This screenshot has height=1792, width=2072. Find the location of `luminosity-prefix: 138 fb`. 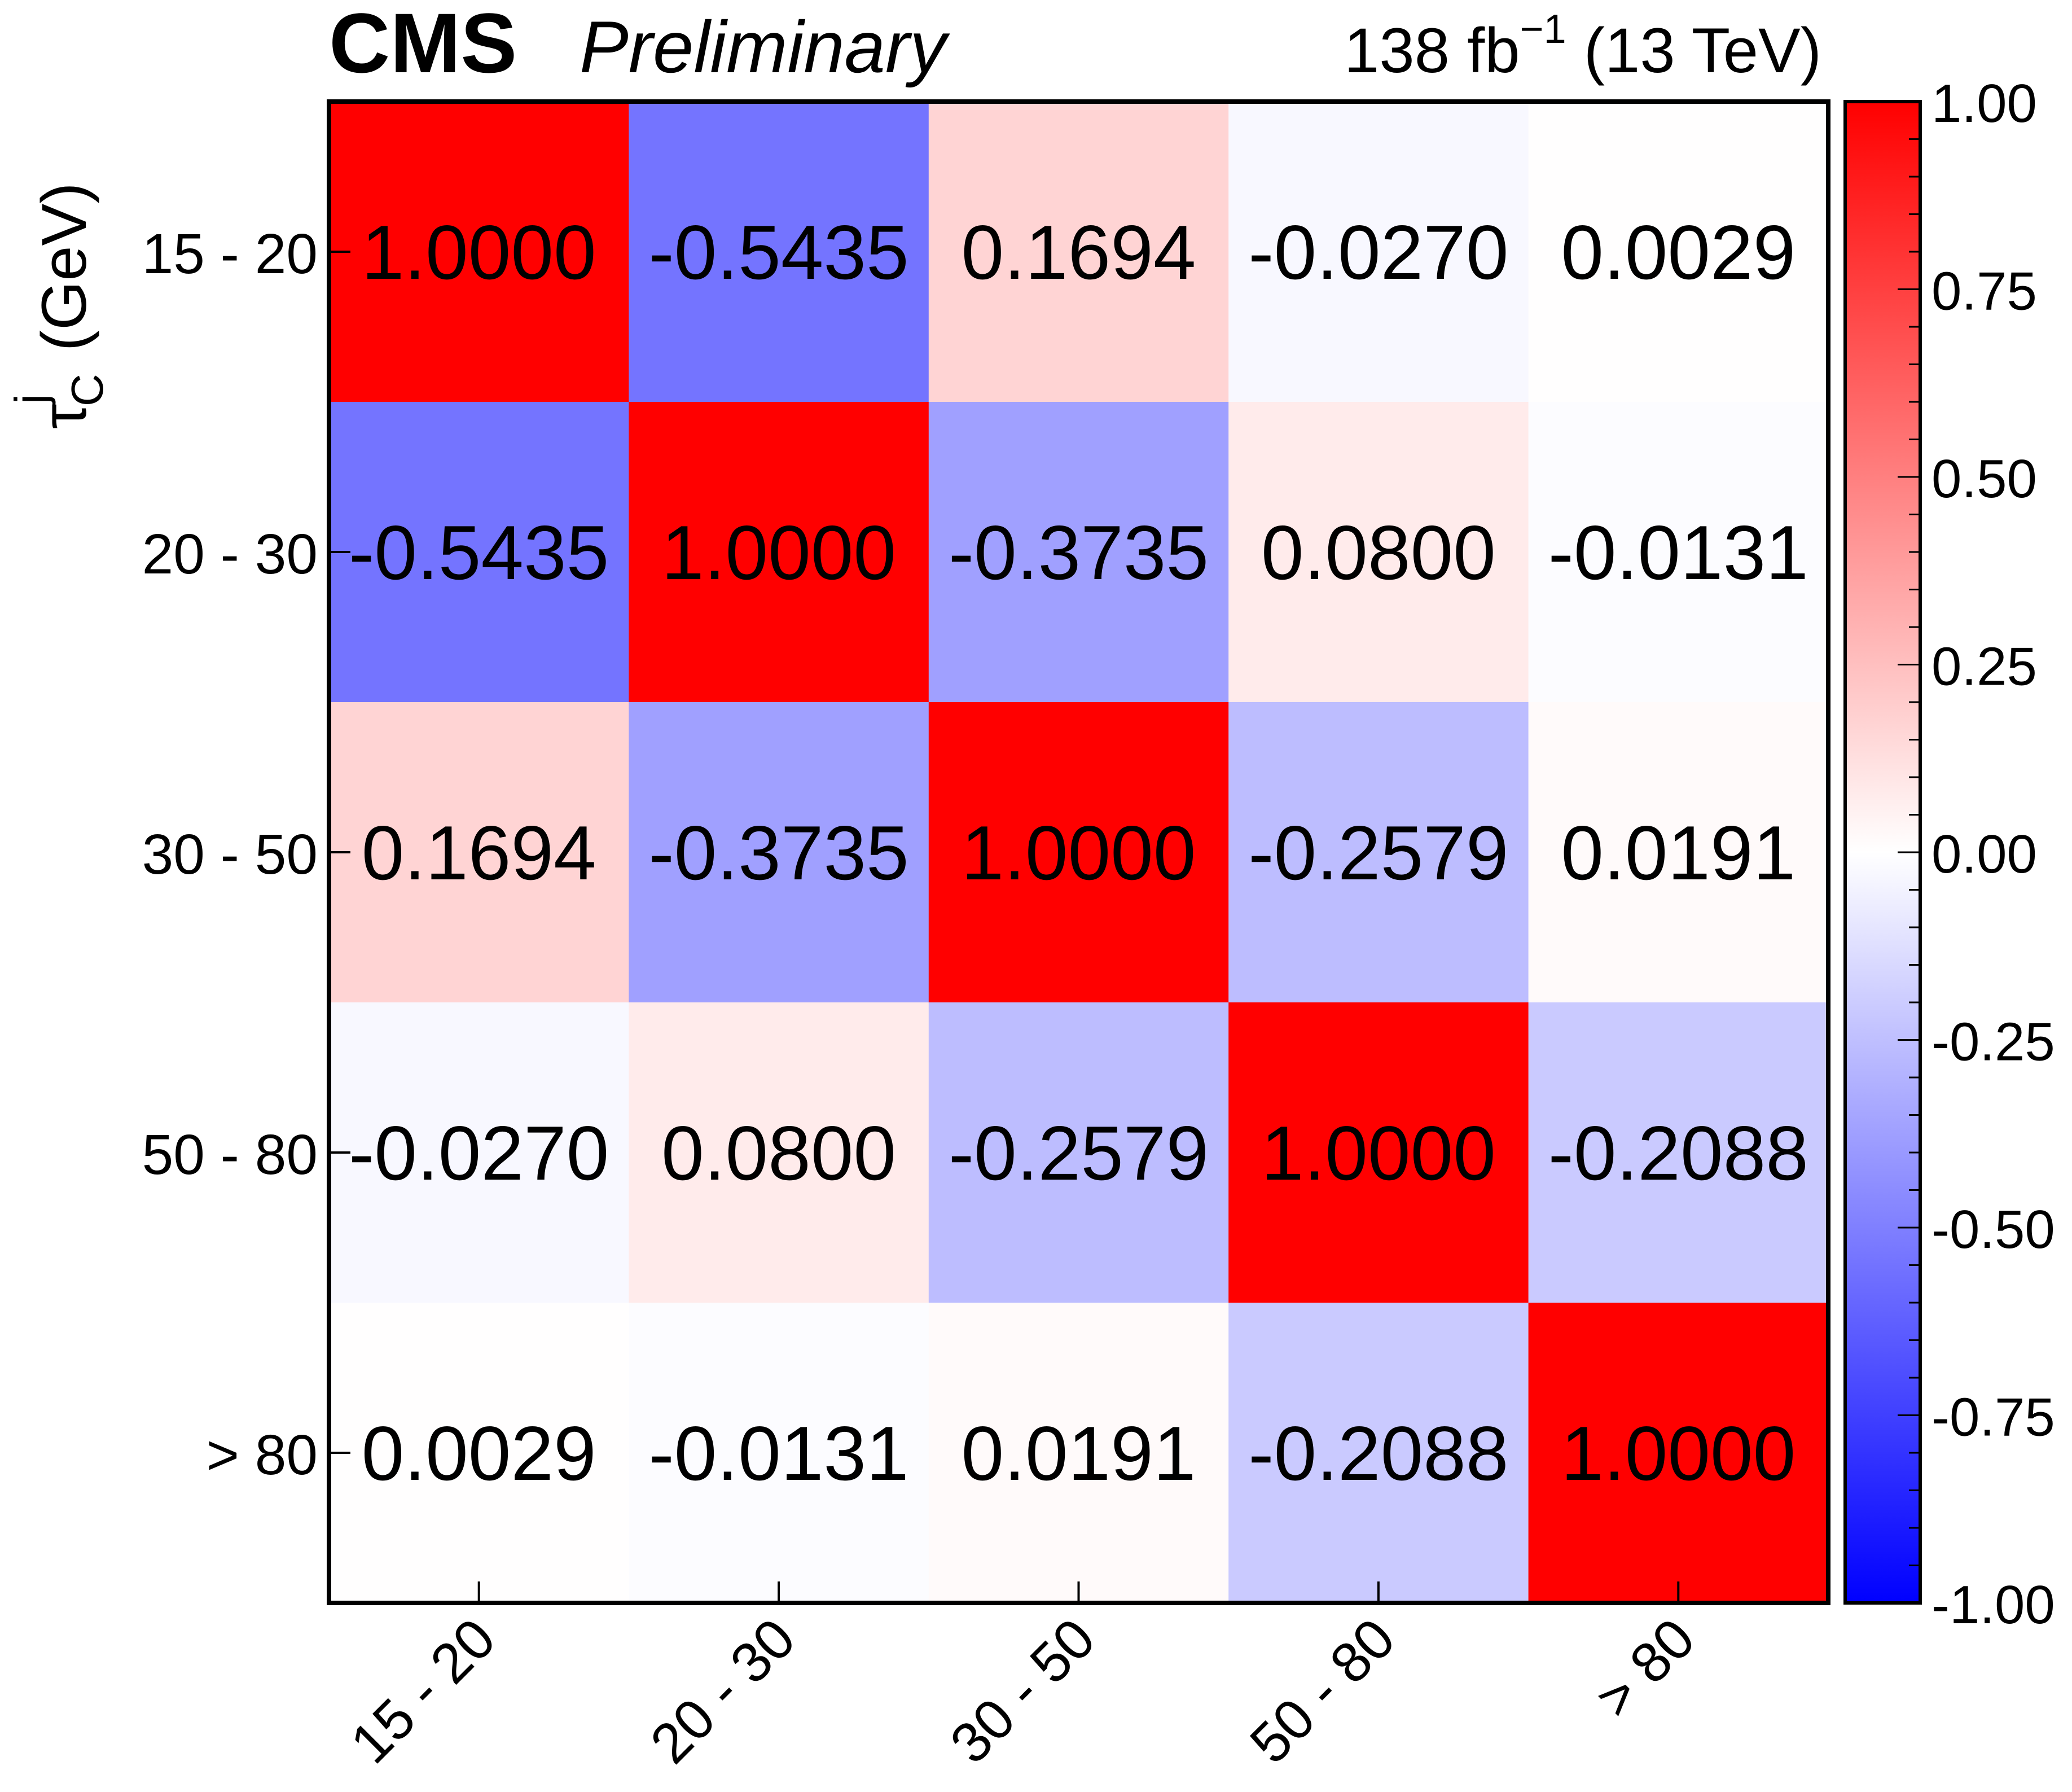

luminosity-prefix: 138 fb is located at coordinates (1432, 50).